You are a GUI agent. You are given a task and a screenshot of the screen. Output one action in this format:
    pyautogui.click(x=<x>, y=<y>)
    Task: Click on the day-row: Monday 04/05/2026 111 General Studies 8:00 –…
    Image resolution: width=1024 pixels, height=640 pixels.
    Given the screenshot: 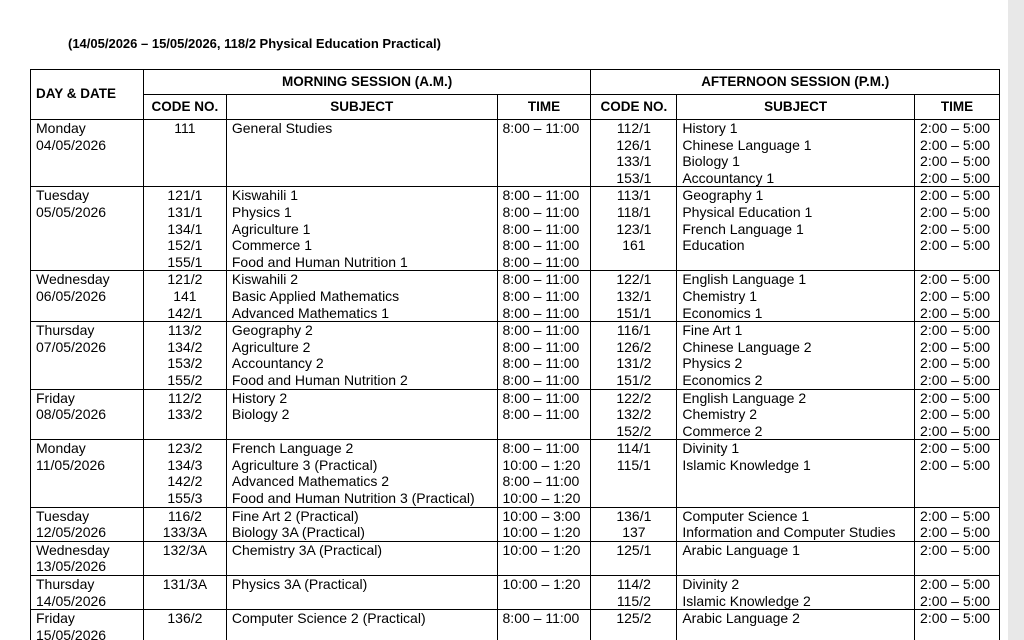 What is the action you would take?
    pyautogui.click(x=515, y=153)
    